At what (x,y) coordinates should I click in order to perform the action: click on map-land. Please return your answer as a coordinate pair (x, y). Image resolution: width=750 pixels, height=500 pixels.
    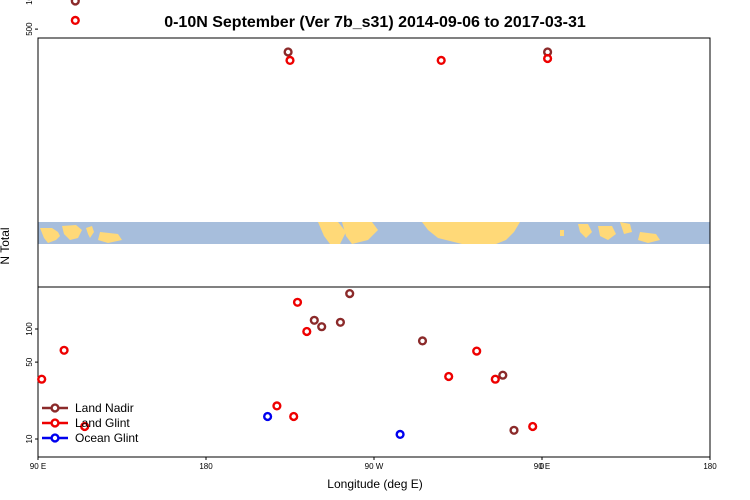
    Looking at the image, I should click on (350, 233).